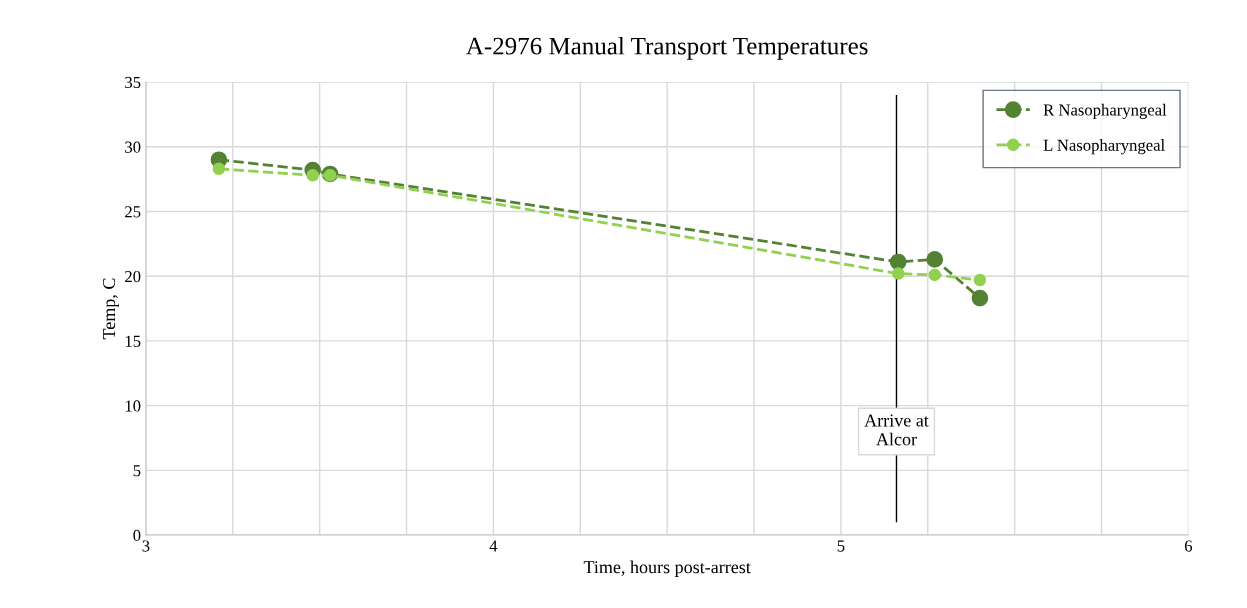  What do you see at coordinates (493, 546) in the screenshot?
I see `x-tick-label: 4` at bounding box center [493, 546].